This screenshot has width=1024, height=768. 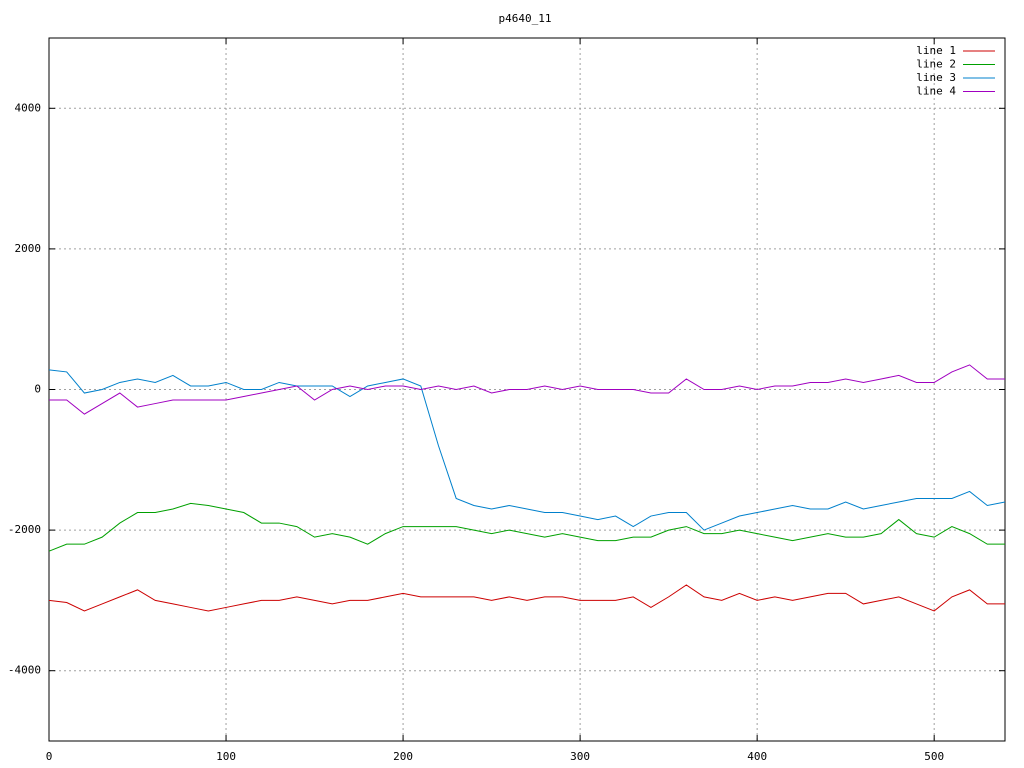 I want to click on x-tick-label: 0, so click(x=49, y=756).